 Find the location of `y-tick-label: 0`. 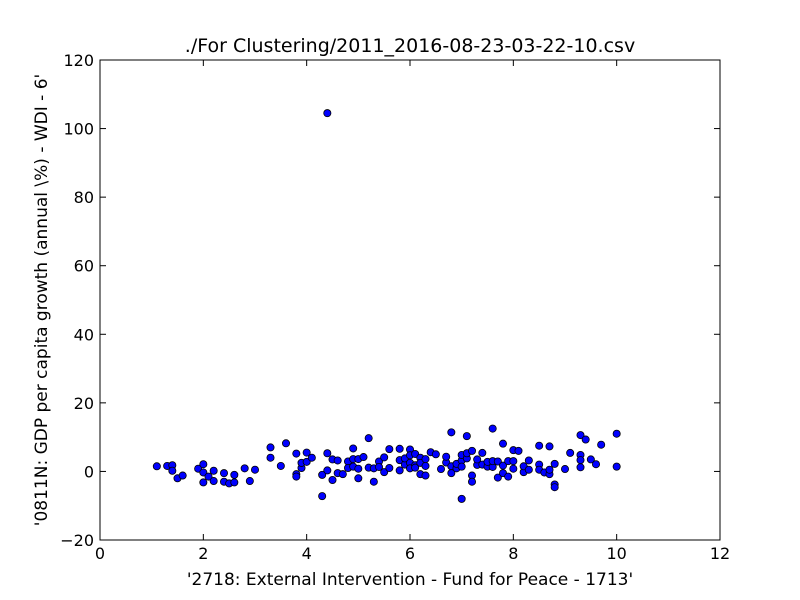

y-tick-label: 0 is located at coordinates (89, 471).